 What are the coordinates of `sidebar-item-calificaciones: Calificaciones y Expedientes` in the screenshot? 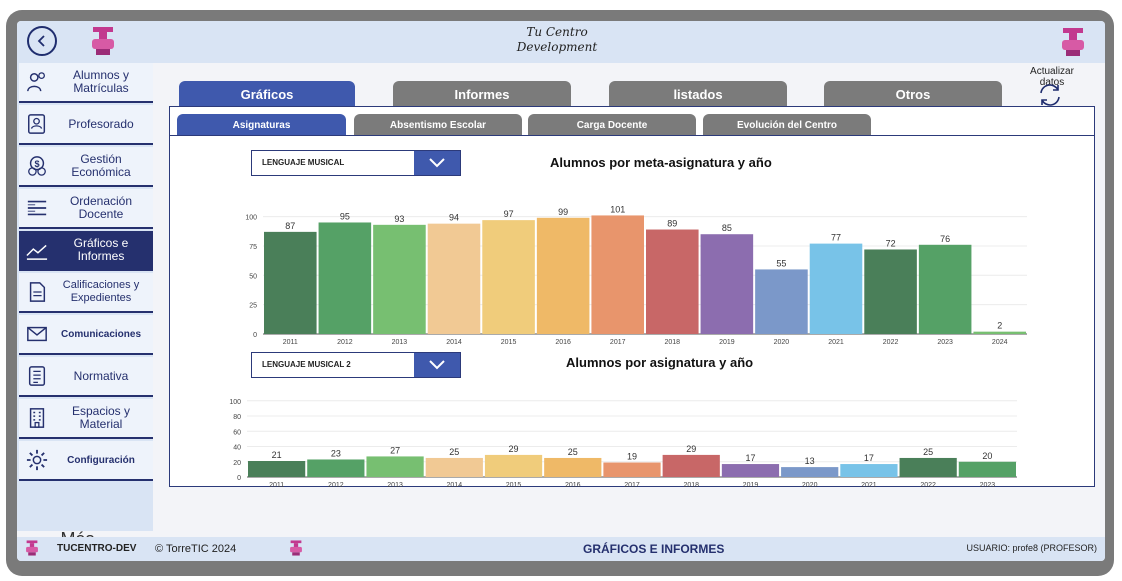 It's located at (86, 293).